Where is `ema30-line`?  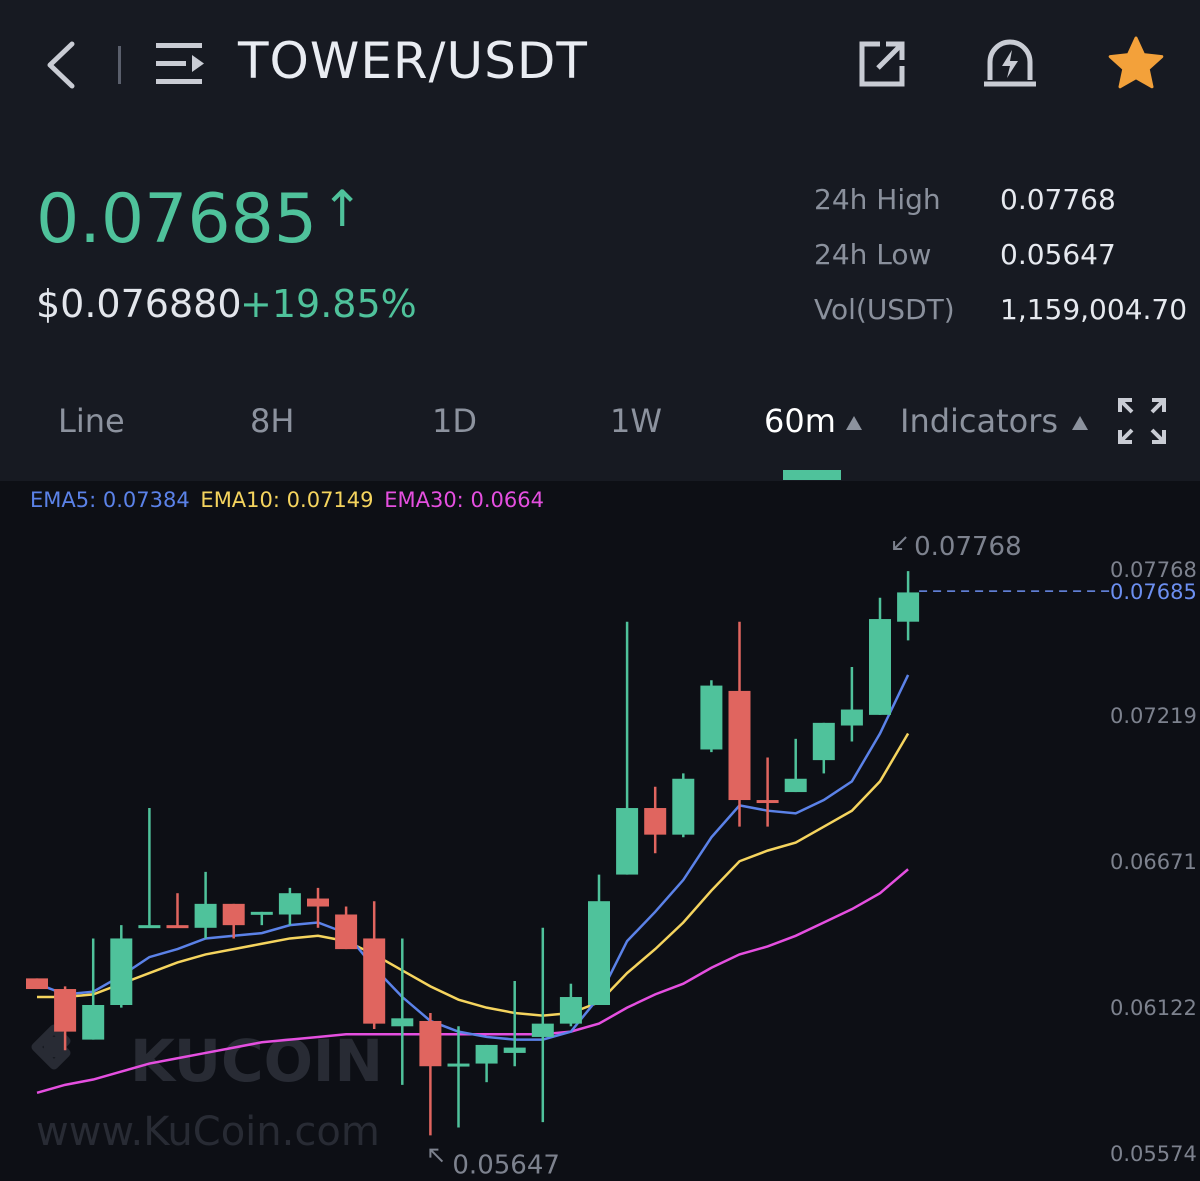
ema30-line is located at coordinates (472, 981).